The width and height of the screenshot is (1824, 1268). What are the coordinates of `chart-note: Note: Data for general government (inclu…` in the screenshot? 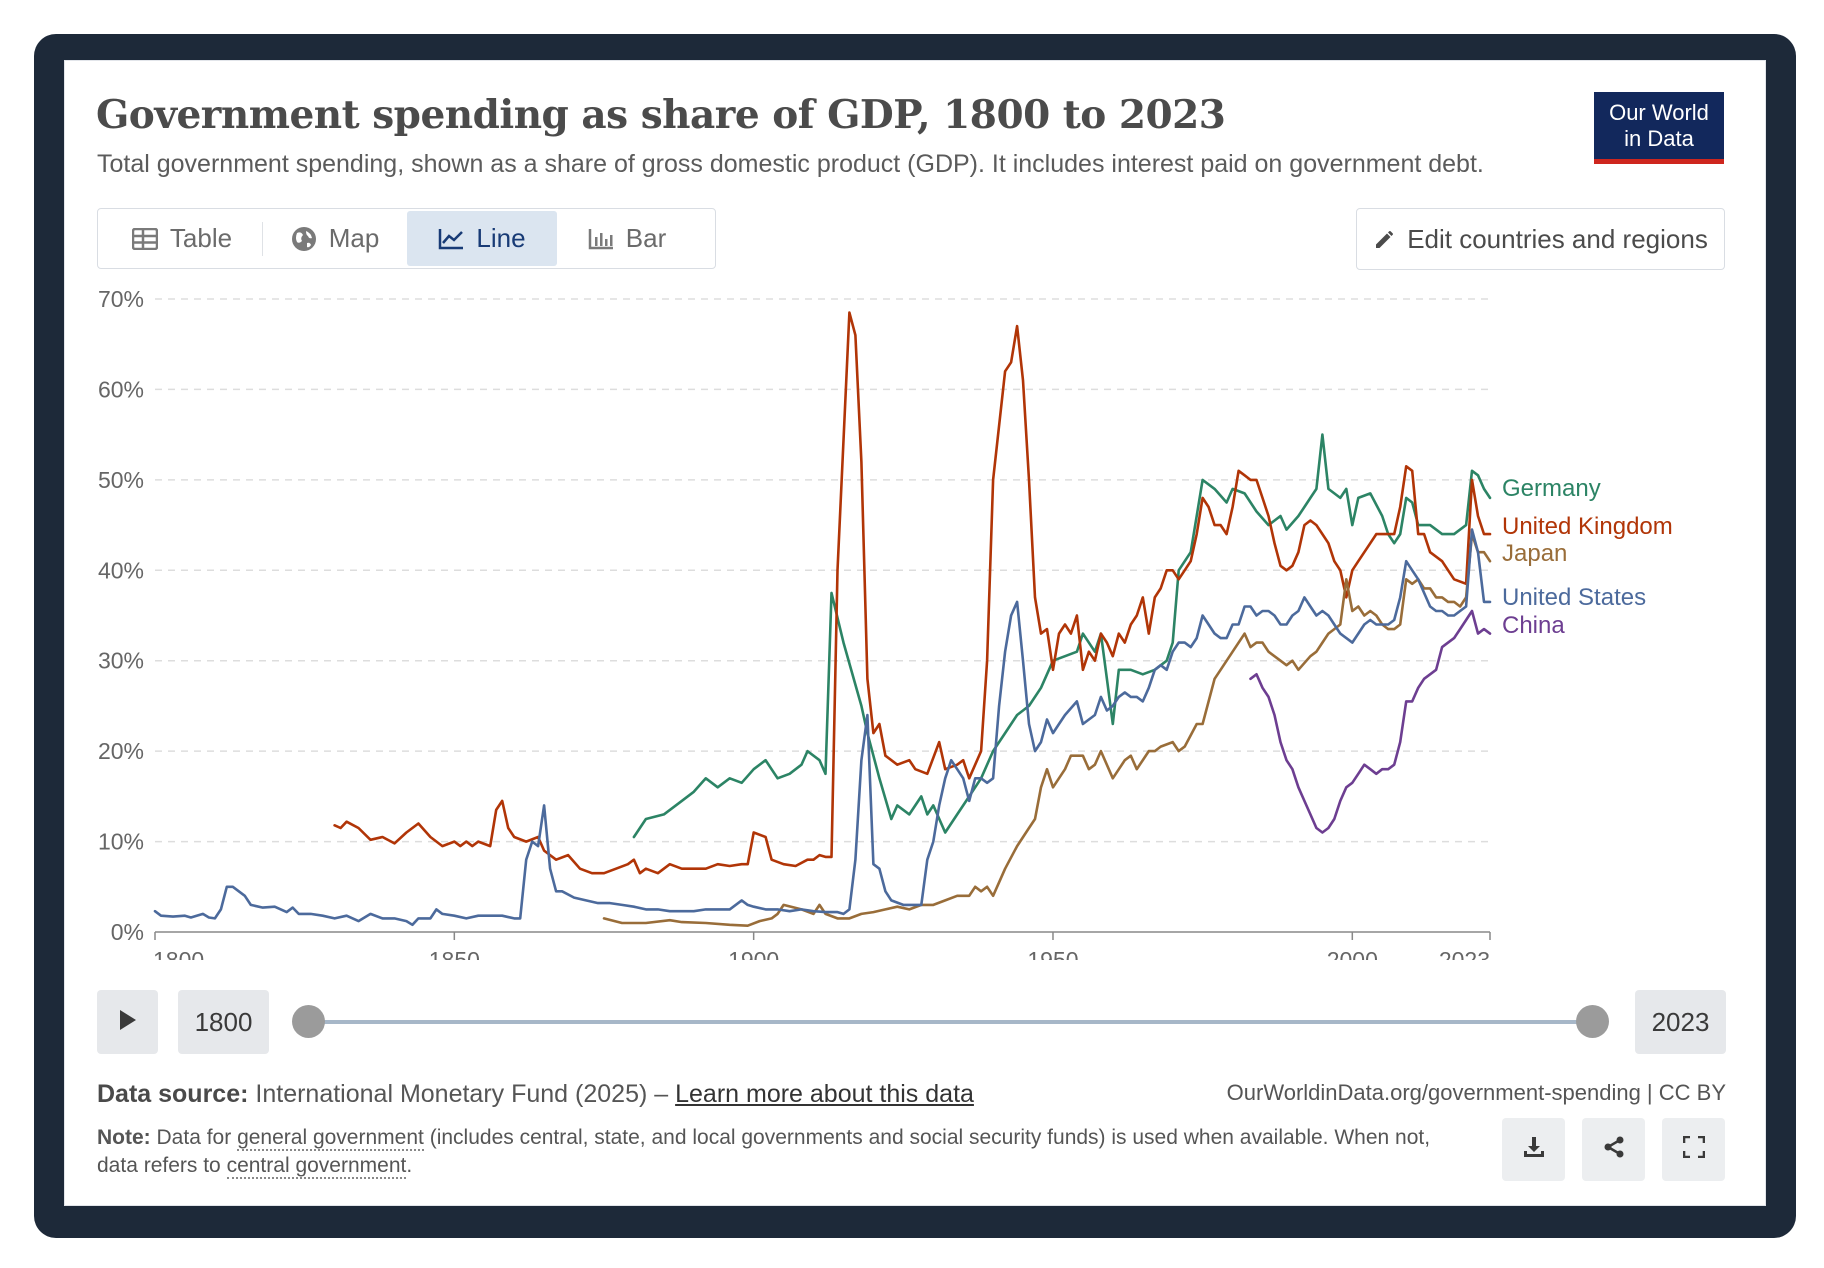 It's located at (767, 1152).